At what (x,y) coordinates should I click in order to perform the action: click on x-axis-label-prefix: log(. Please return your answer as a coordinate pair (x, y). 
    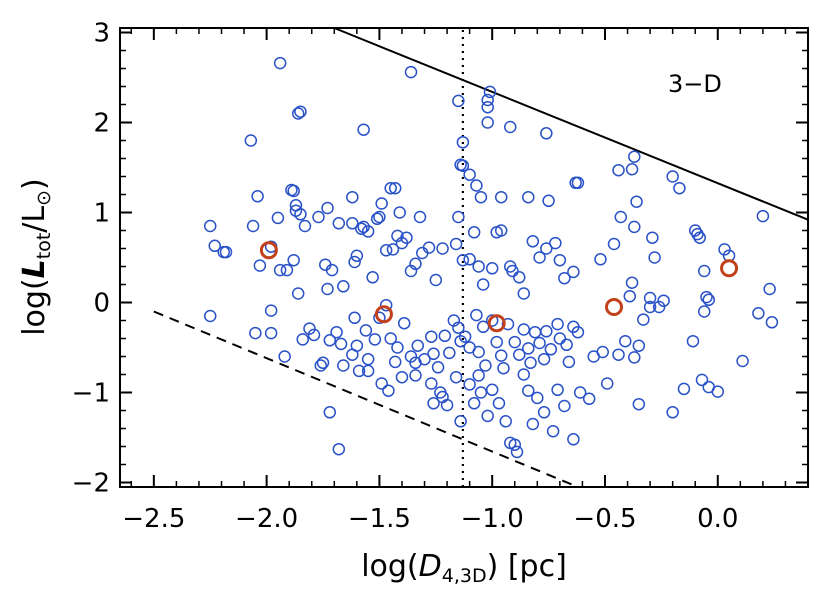
    Looking at the image, I should click on (389, 566).